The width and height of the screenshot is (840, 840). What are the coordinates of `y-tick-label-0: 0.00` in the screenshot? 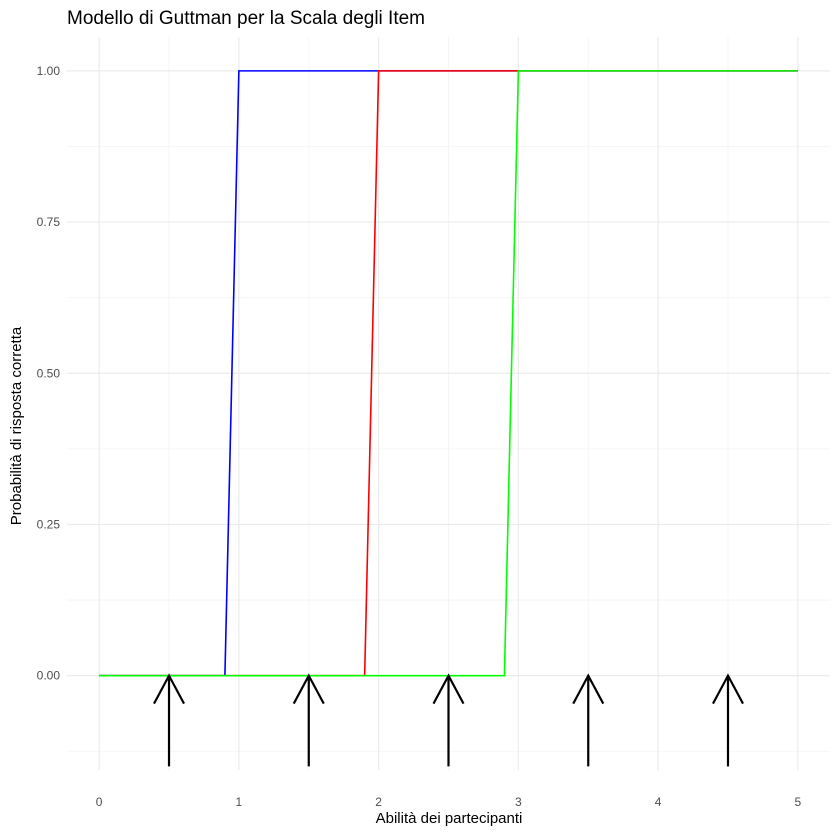 It's located at (49, 676).